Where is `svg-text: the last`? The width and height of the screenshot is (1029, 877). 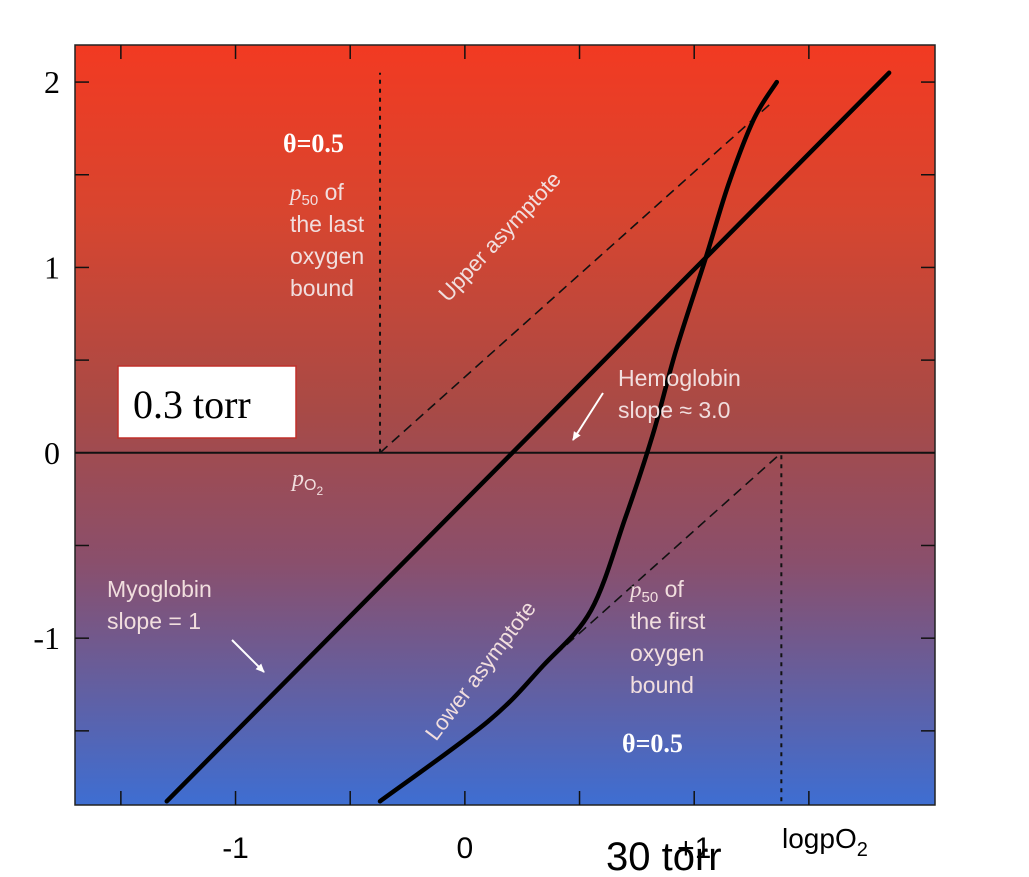 svg-text: the last is located at coordinates (327, 224).